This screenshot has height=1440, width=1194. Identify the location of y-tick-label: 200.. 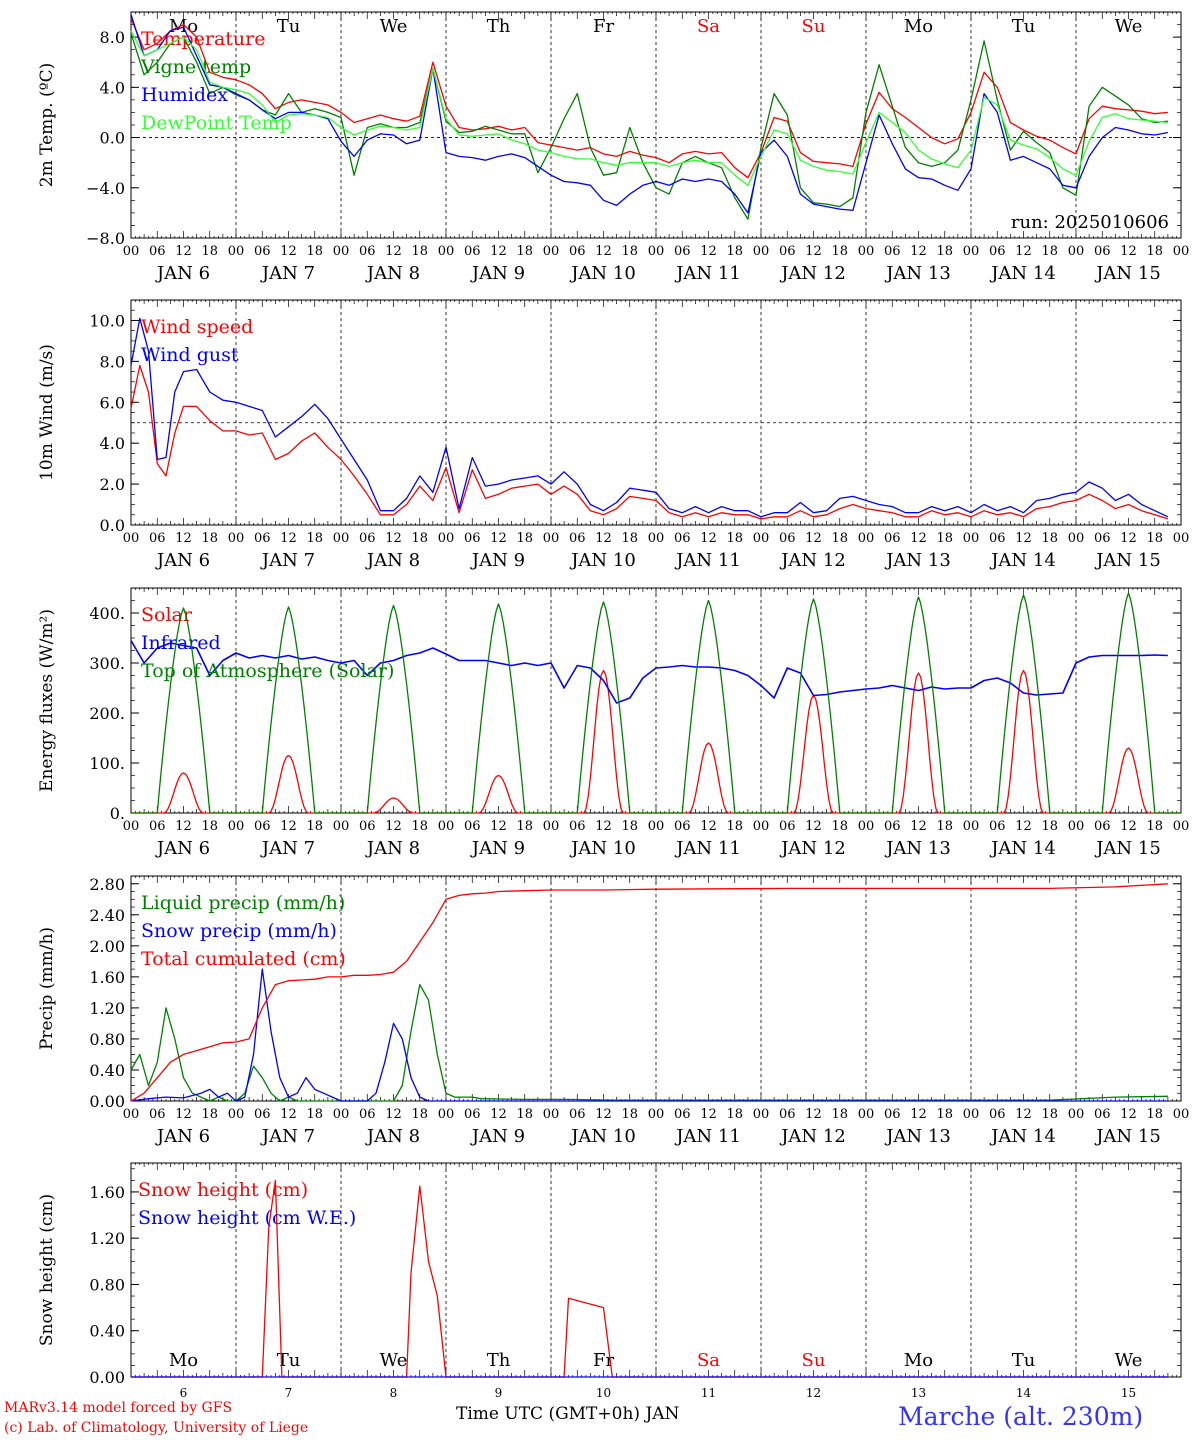
(107, 713).